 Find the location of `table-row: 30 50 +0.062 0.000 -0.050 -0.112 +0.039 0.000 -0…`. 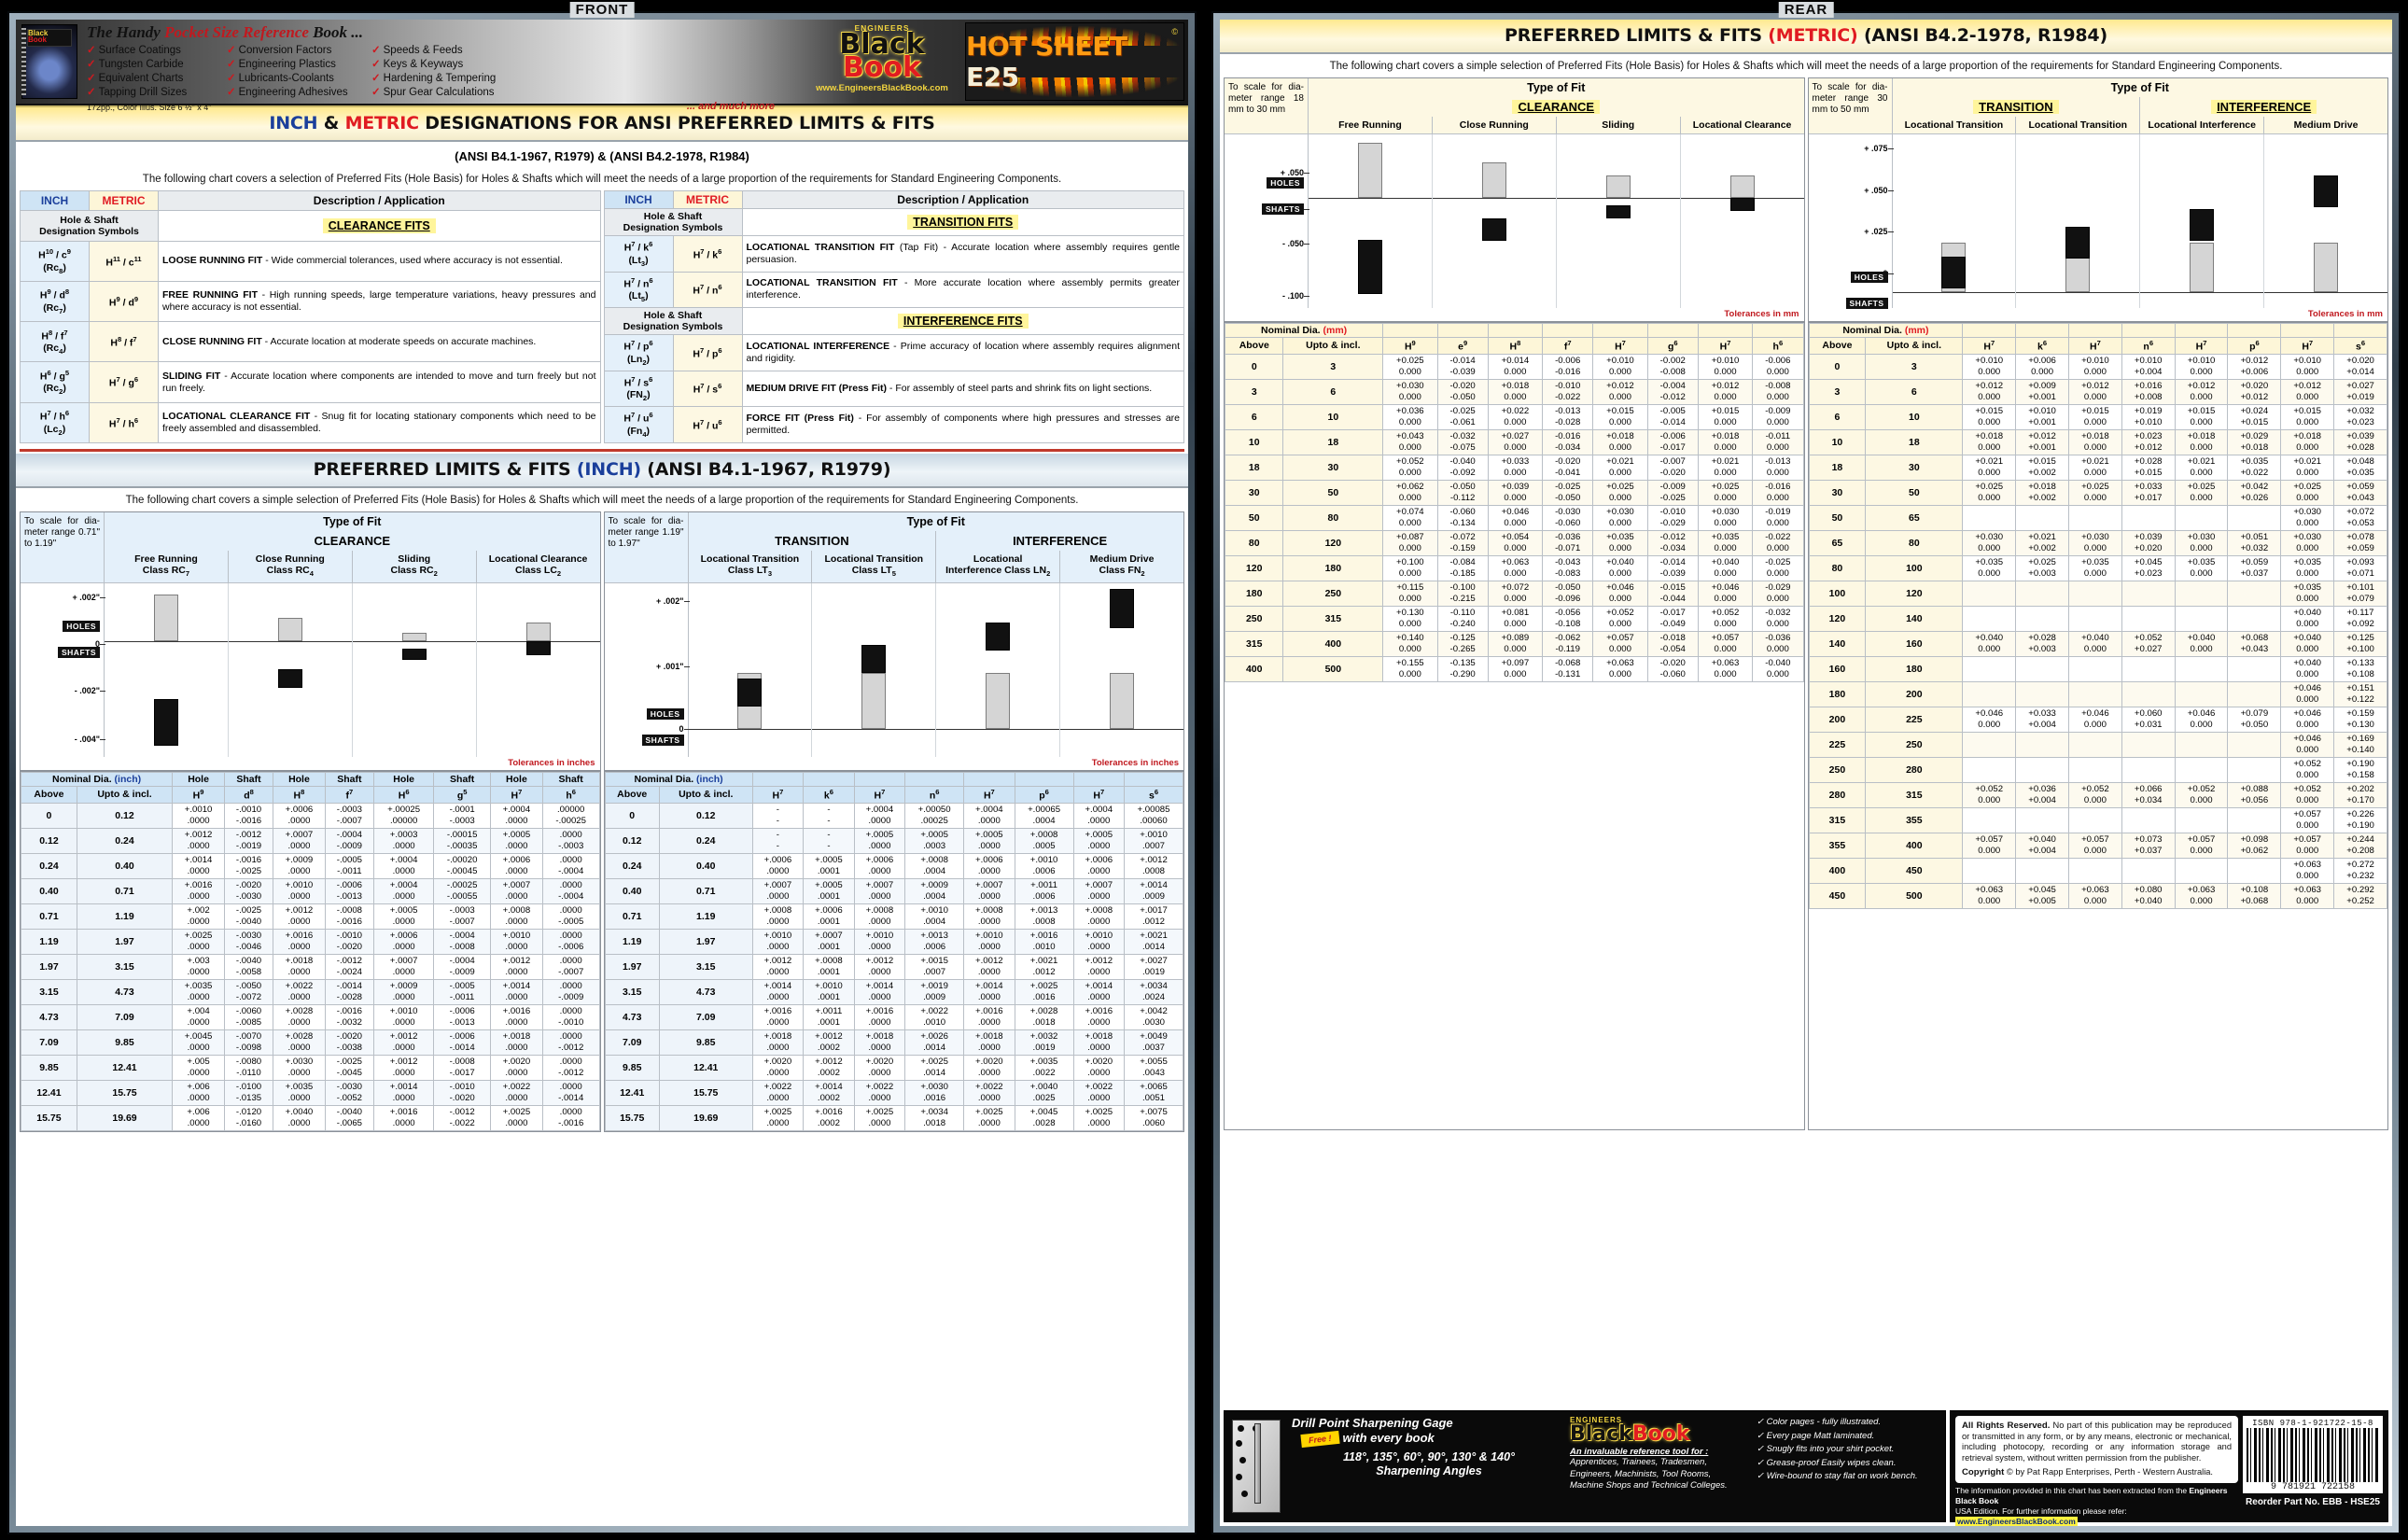

table-row: 30 50 +0.062 0.000 -0.050 -0.112 +0.039 0.000 -0… is located at coordinates (1514, 492).